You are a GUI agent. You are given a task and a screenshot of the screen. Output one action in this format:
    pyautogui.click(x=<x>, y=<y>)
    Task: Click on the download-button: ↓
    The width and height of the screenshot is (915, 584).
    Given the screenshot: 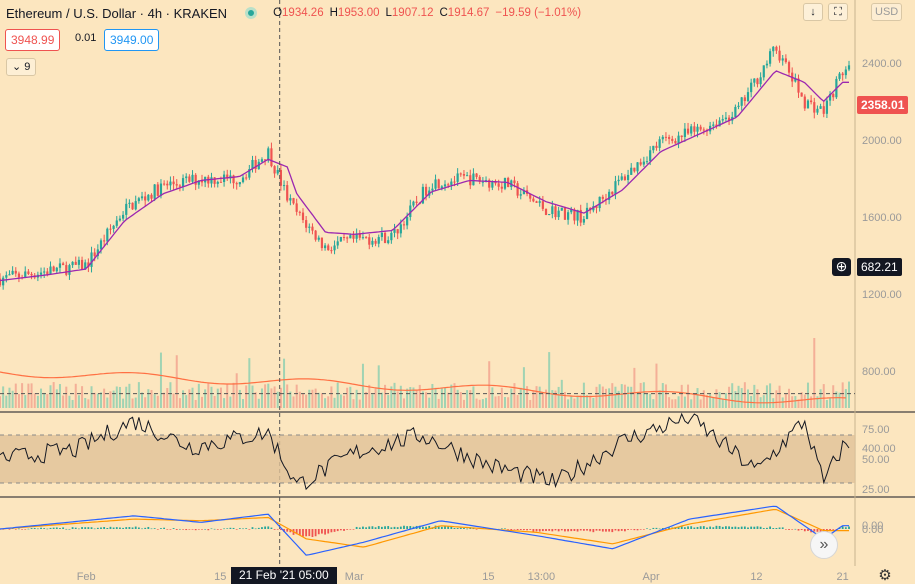 What is the action you would take?
    pyautogui.click(x=813, y=12)
    